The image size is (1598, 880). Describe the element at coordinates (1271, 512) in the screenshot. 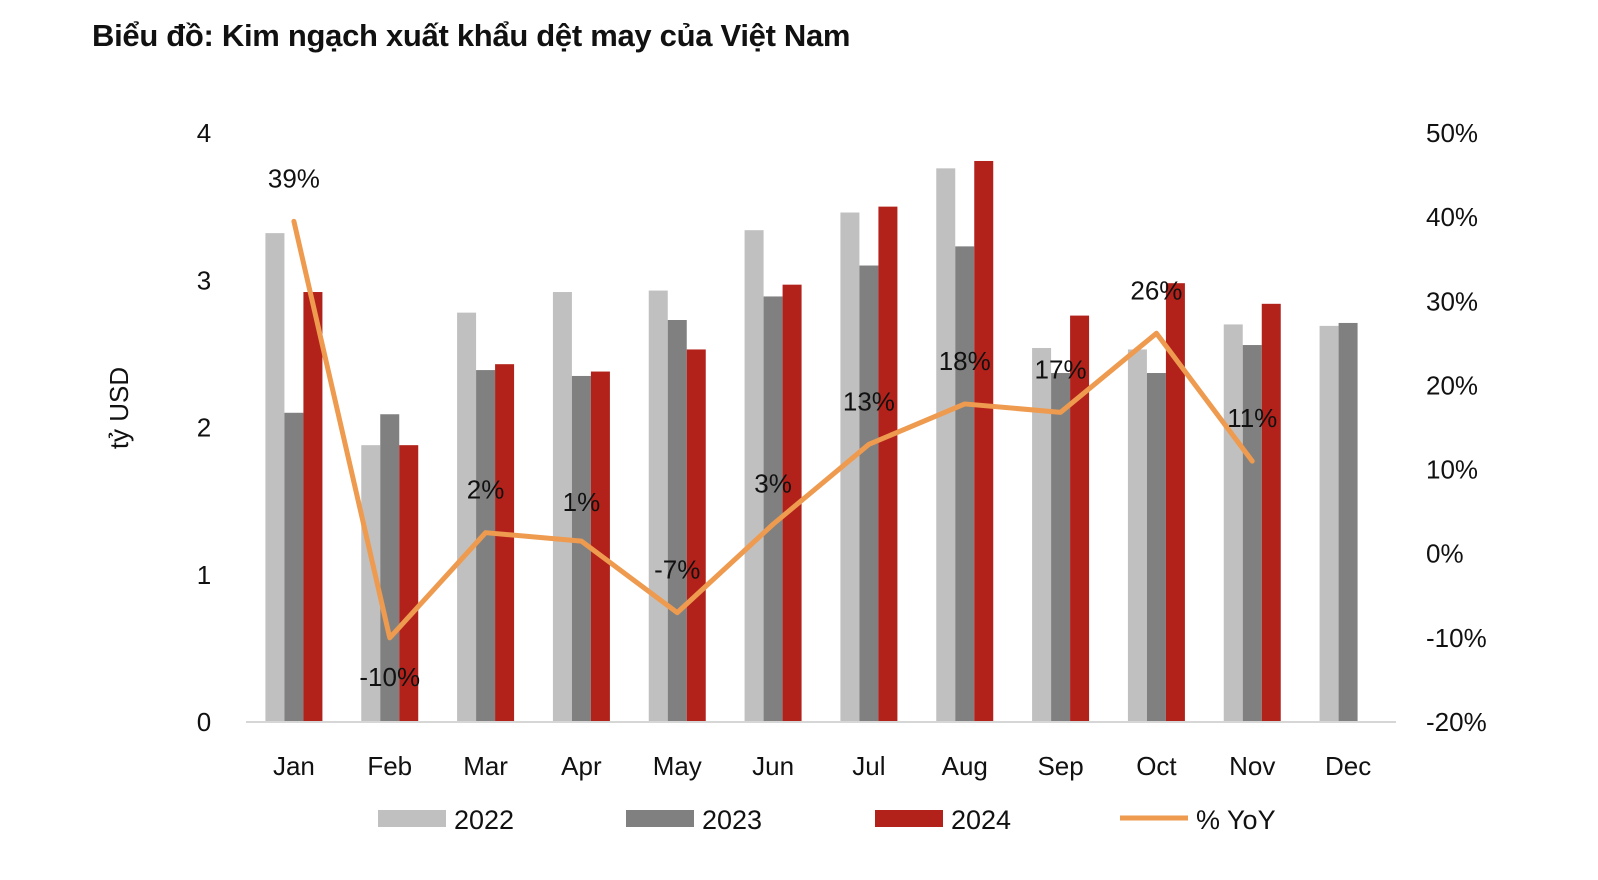

I see `bar-2024-Nov` at that location.